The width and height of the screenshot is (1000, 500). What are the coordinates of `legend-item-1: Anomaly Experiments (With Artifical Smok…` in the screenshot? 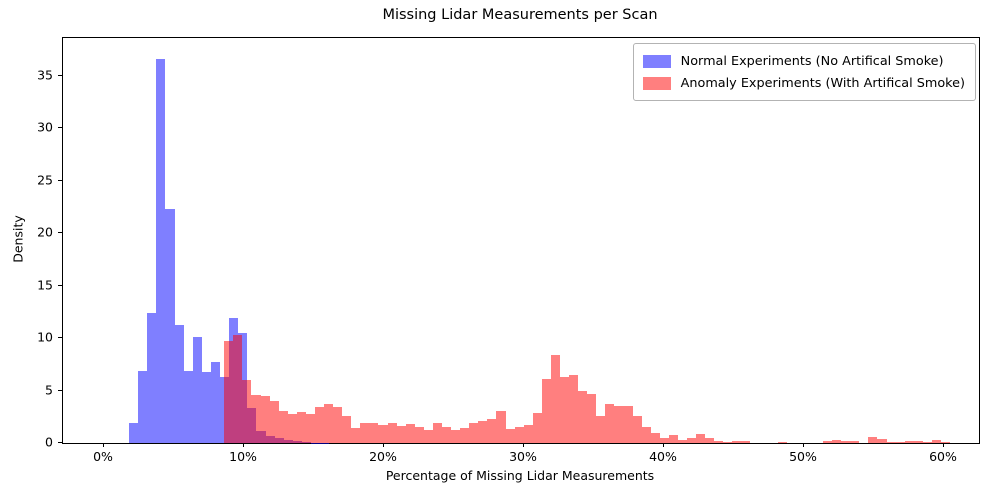 It's located at (803, 83).